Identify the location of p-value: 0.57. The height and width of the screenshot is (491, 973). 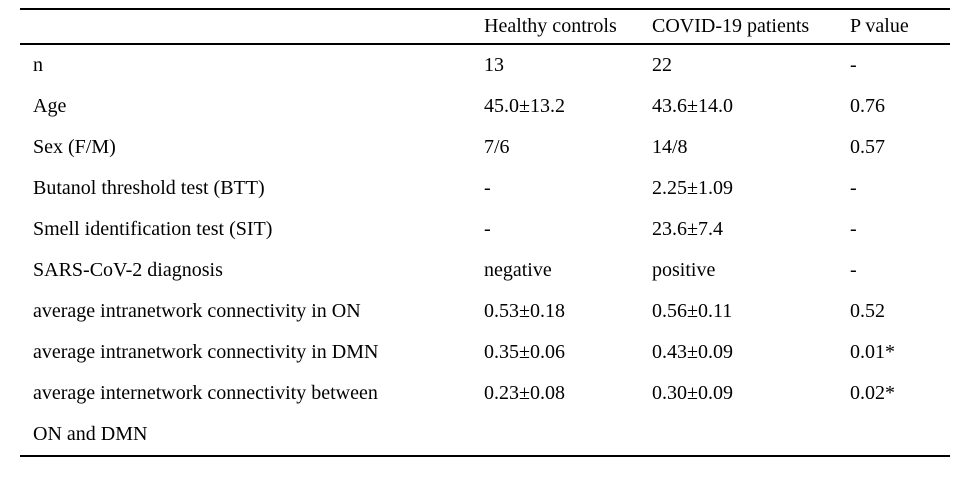
(867, 147).